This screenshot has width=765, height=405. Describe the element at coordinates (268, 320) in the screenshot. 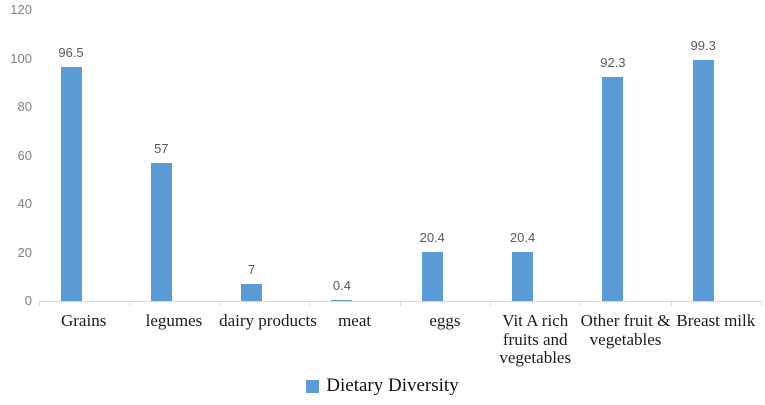

I see `category-label-dairy-products: dairy products` at that location.